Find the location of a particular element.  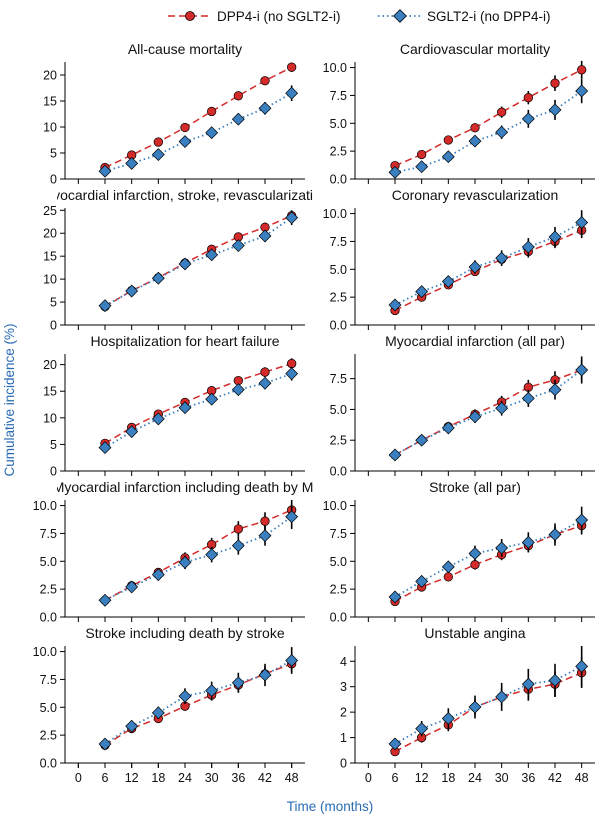

x-tick-label: 12 is located at coordinates (422, 778).